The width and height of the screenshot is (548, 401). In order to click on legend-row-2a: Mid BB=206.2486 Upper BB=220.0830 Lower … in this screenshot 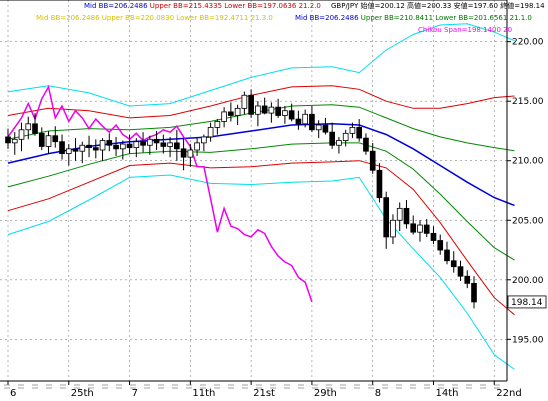, I will do `click(154, 18)`.